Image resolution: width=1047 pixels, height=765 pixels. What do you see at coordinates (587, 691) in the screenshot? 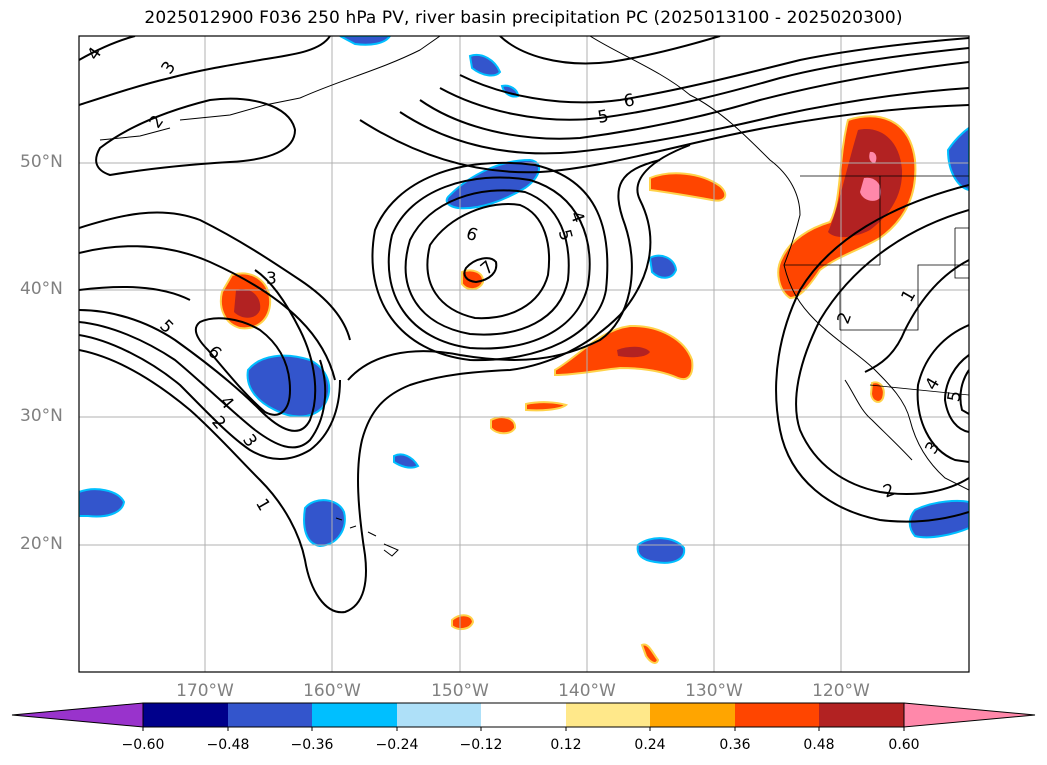
I see `lon-label-140w: 140°W` at bounding box center [587, 691].